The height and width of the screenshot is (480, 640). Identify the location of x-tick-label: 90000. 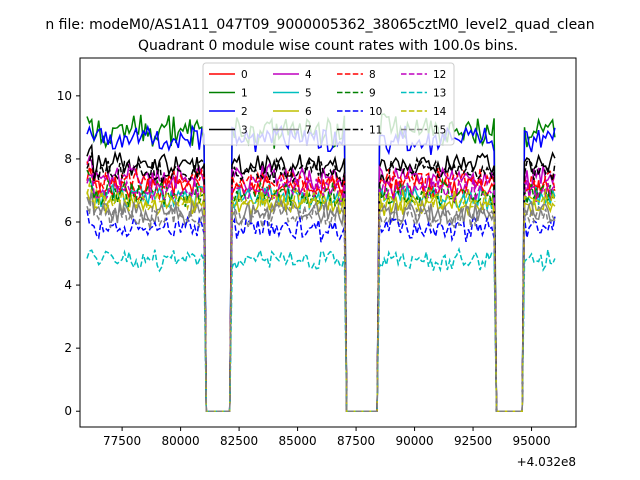
(414, 441).